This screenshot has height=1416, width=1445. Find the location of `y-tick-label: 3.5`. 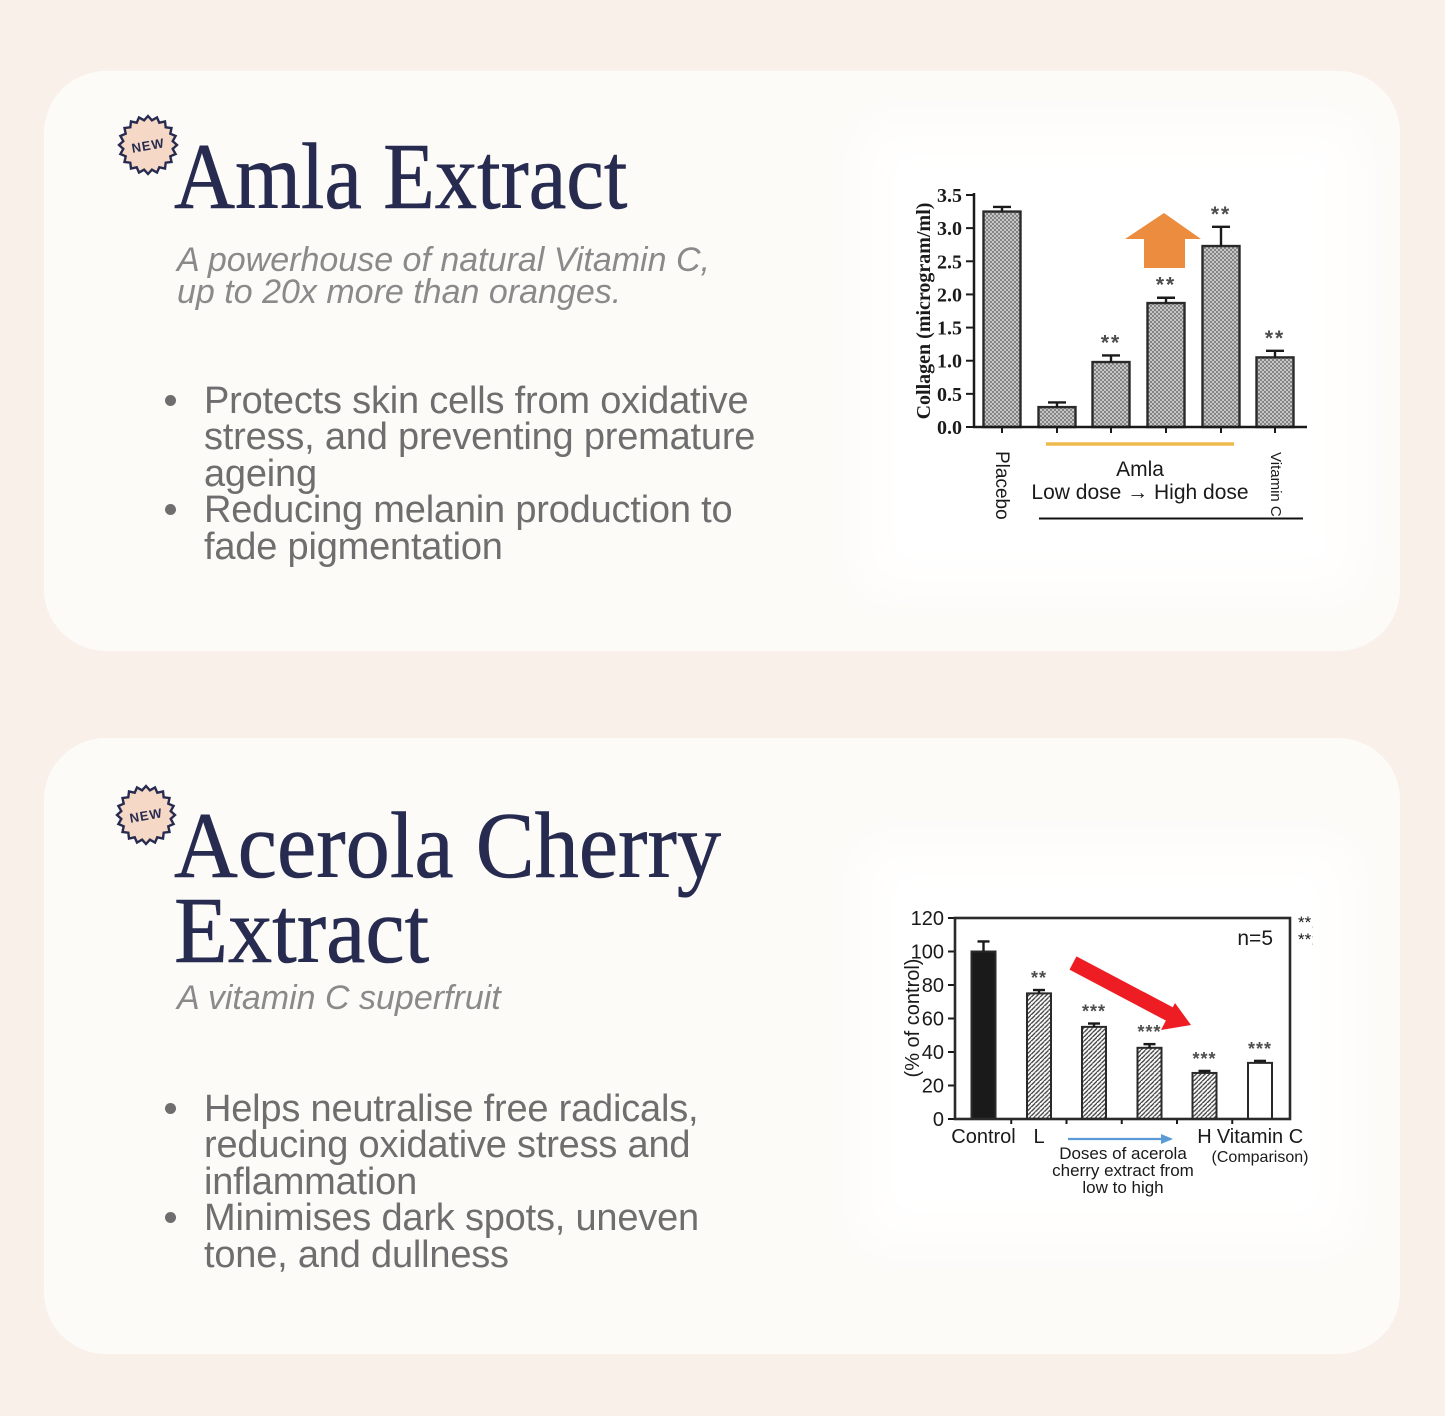

y-tick-label: 3.5 is located at coordinates (949, 196).